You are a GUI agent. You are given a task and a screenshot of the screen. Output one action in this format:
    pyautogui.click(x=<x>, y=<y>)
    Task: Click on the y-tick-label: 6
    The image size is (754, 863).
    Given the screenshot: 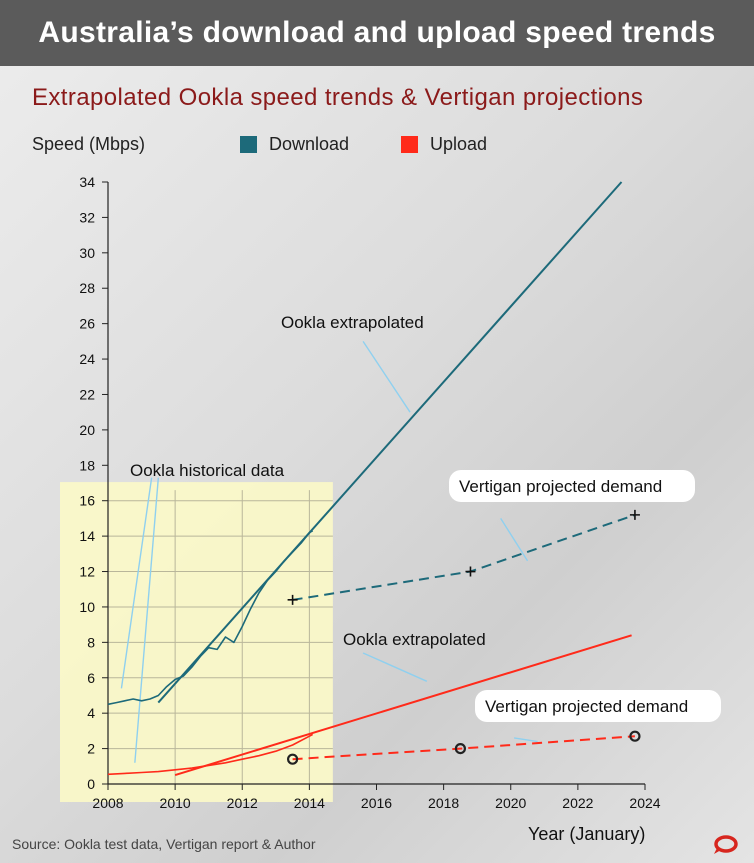 What is the action you would take?
    pyautogui.click(x=91, y=678)
    